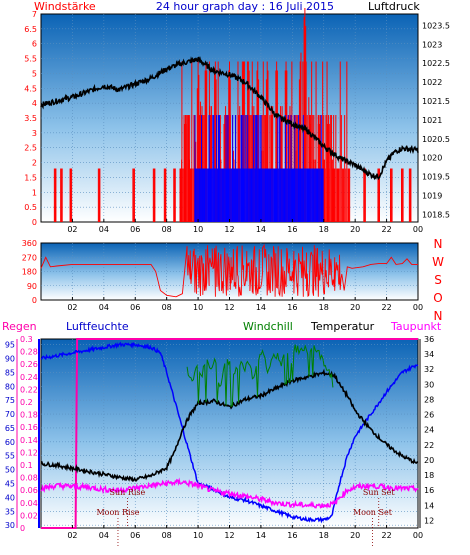 Image resolution: width=470 pixels, height=555 pixels. What do you see at coordinates (418, 535) in the screenshot?
I see `temp-panel-xtick-label: 00` at bounding box center [418, 535].